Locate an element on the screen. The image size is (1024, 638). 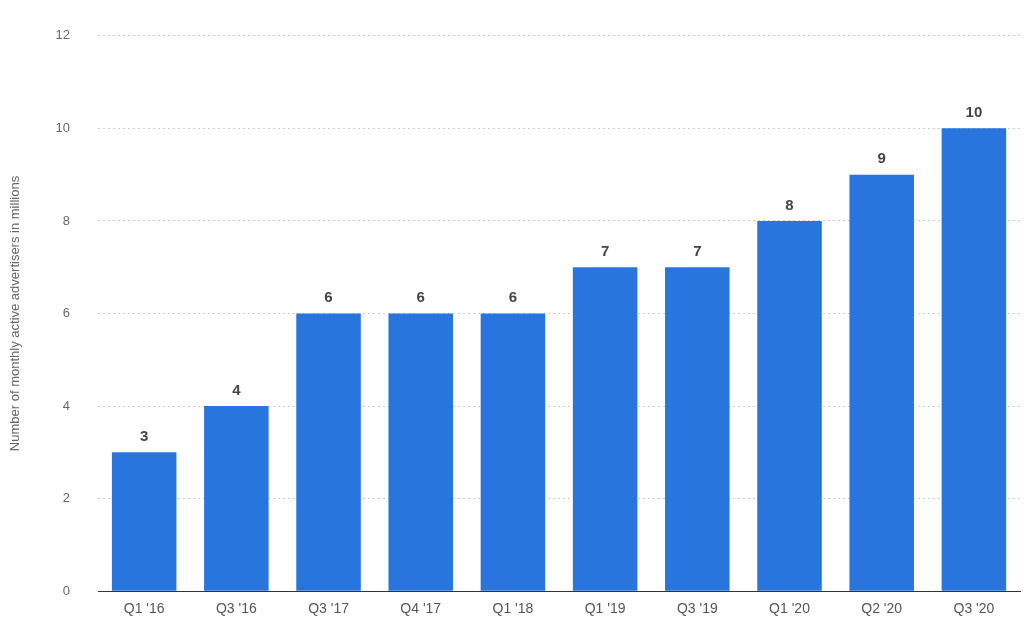
x-tick-label: Q1 '19 is located at coordinates (605, 608).